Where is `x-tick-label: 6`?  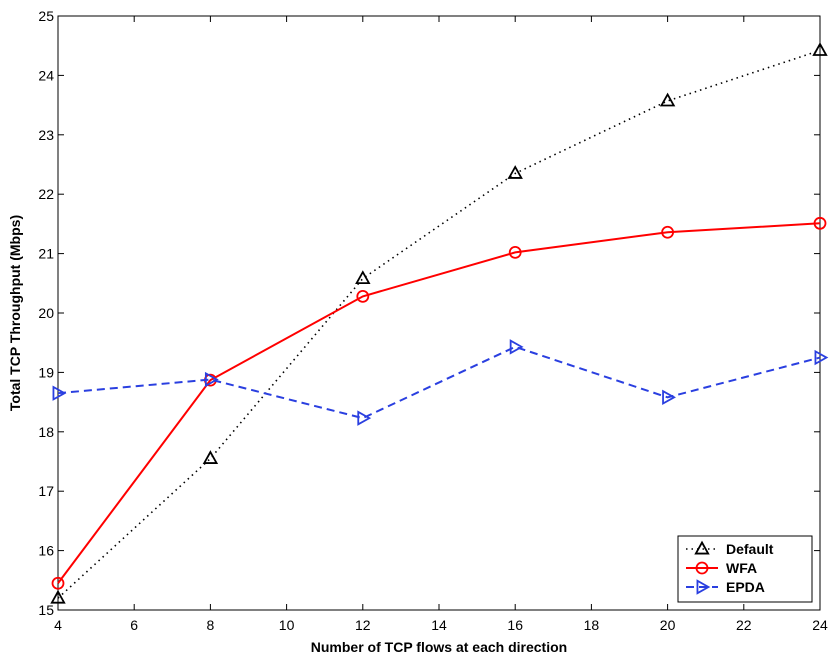 x-tick-label: 6 is located at coordinates (134, 625).